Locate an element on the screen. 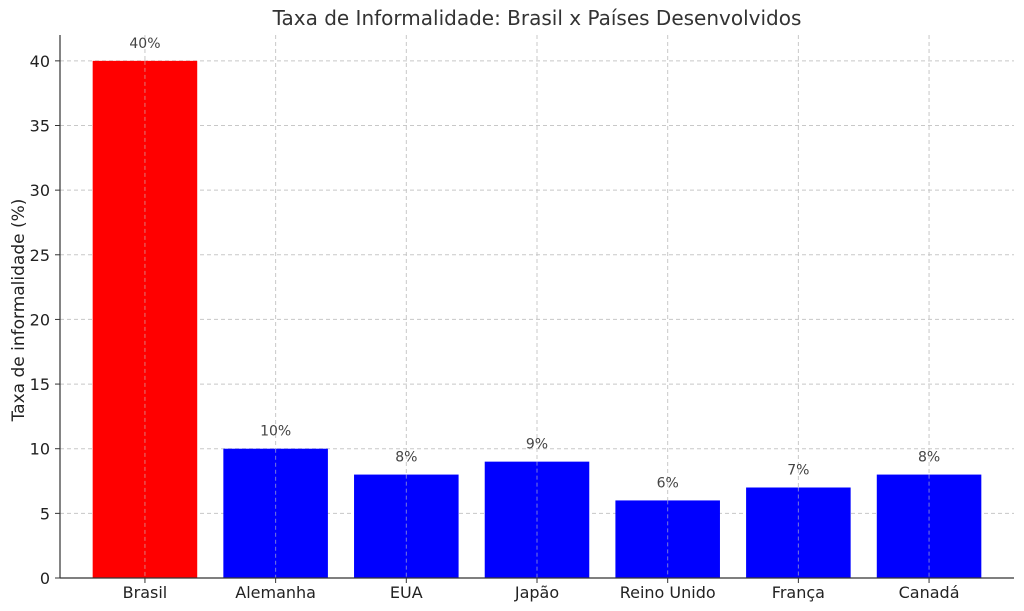 This screenshot has width=1024, height=611. x-tick-label: Japão is located at coordinates (536, 592).